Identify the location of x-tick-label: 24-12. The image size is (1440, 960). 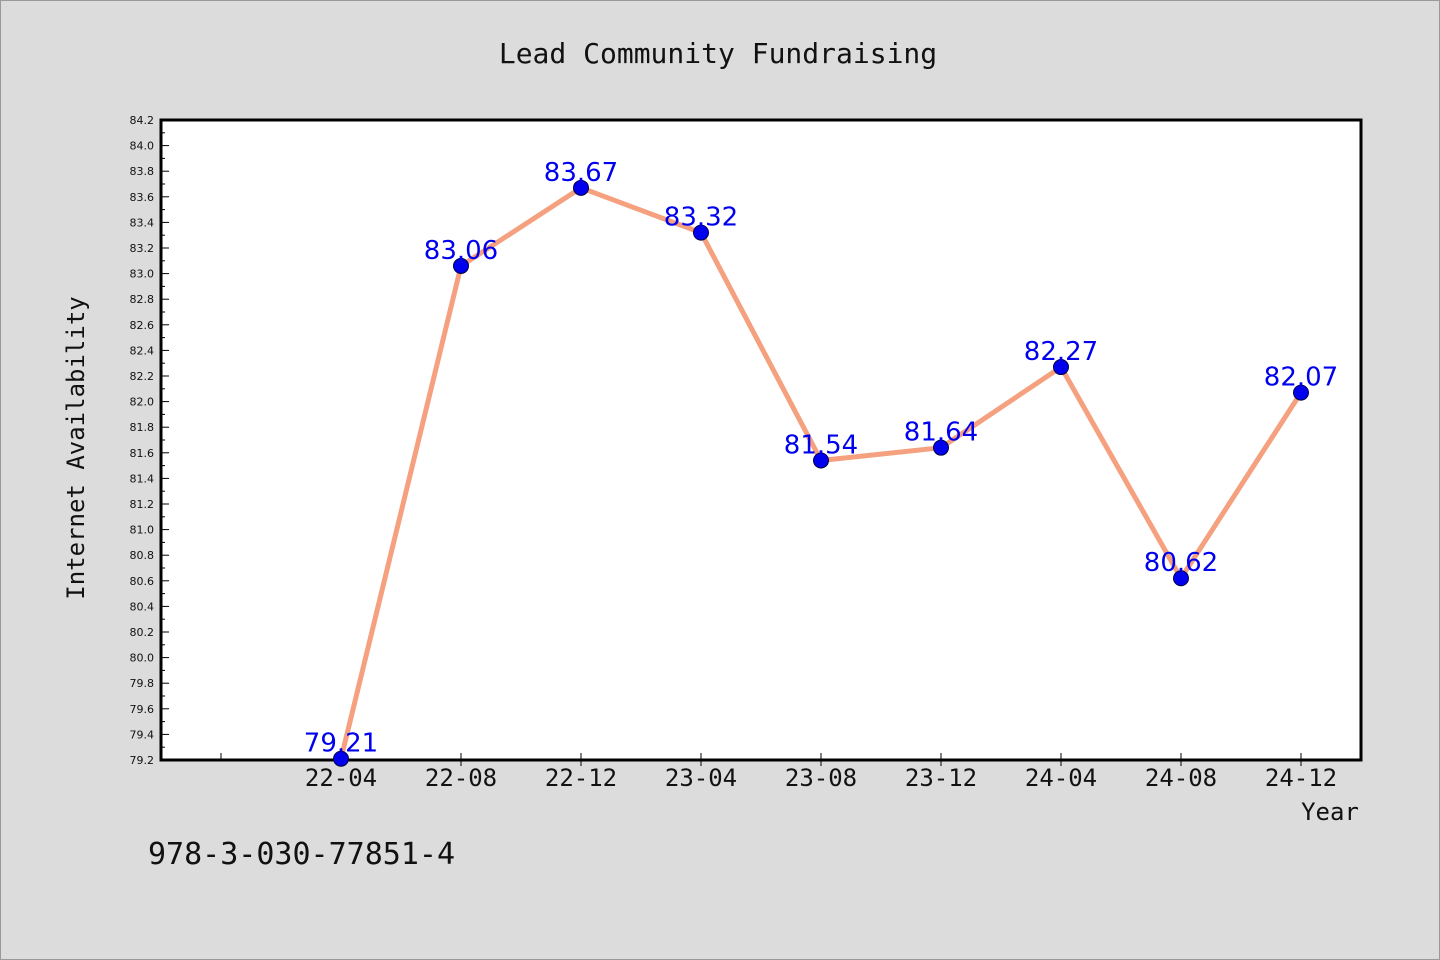
(1301, 778).